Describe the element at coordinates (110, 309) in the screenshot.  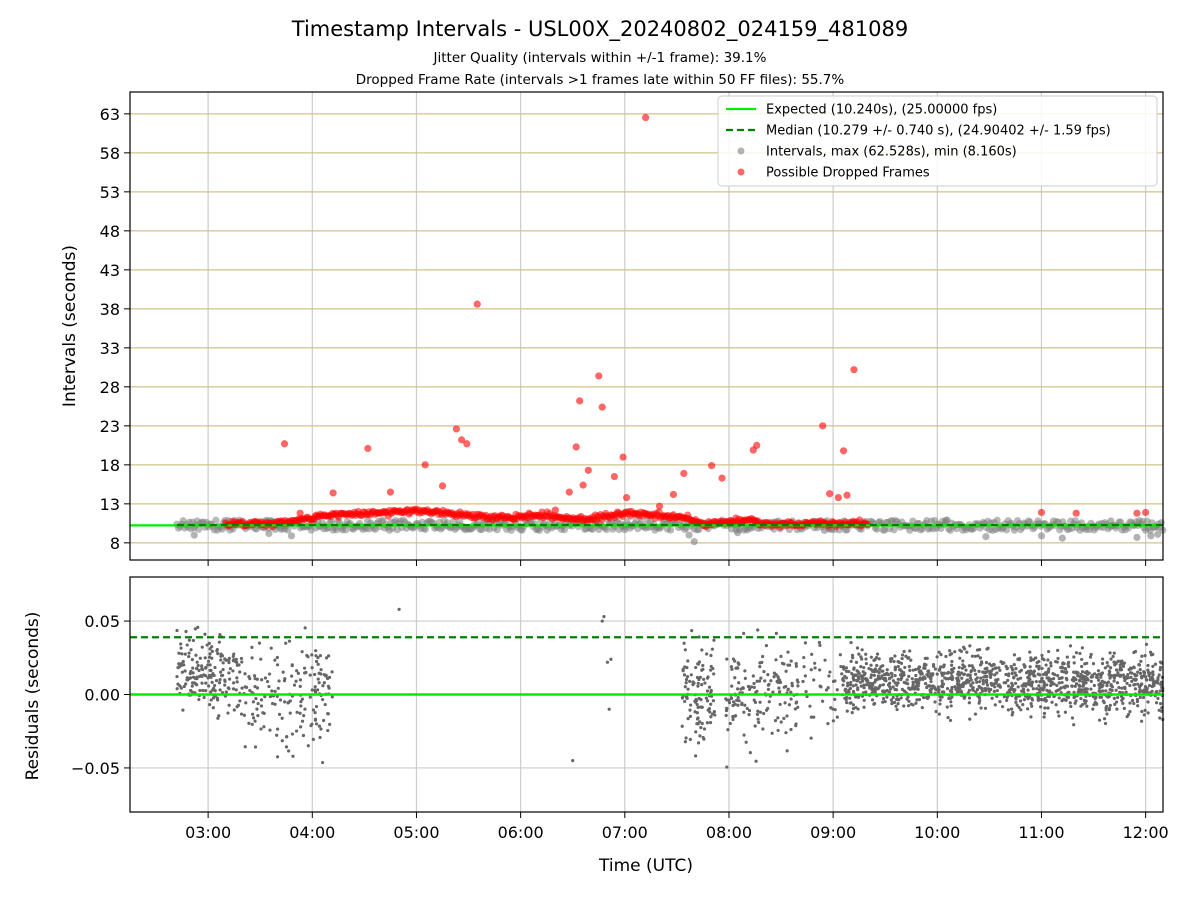
I see `intervals-y-tick-label: 38` at that location.